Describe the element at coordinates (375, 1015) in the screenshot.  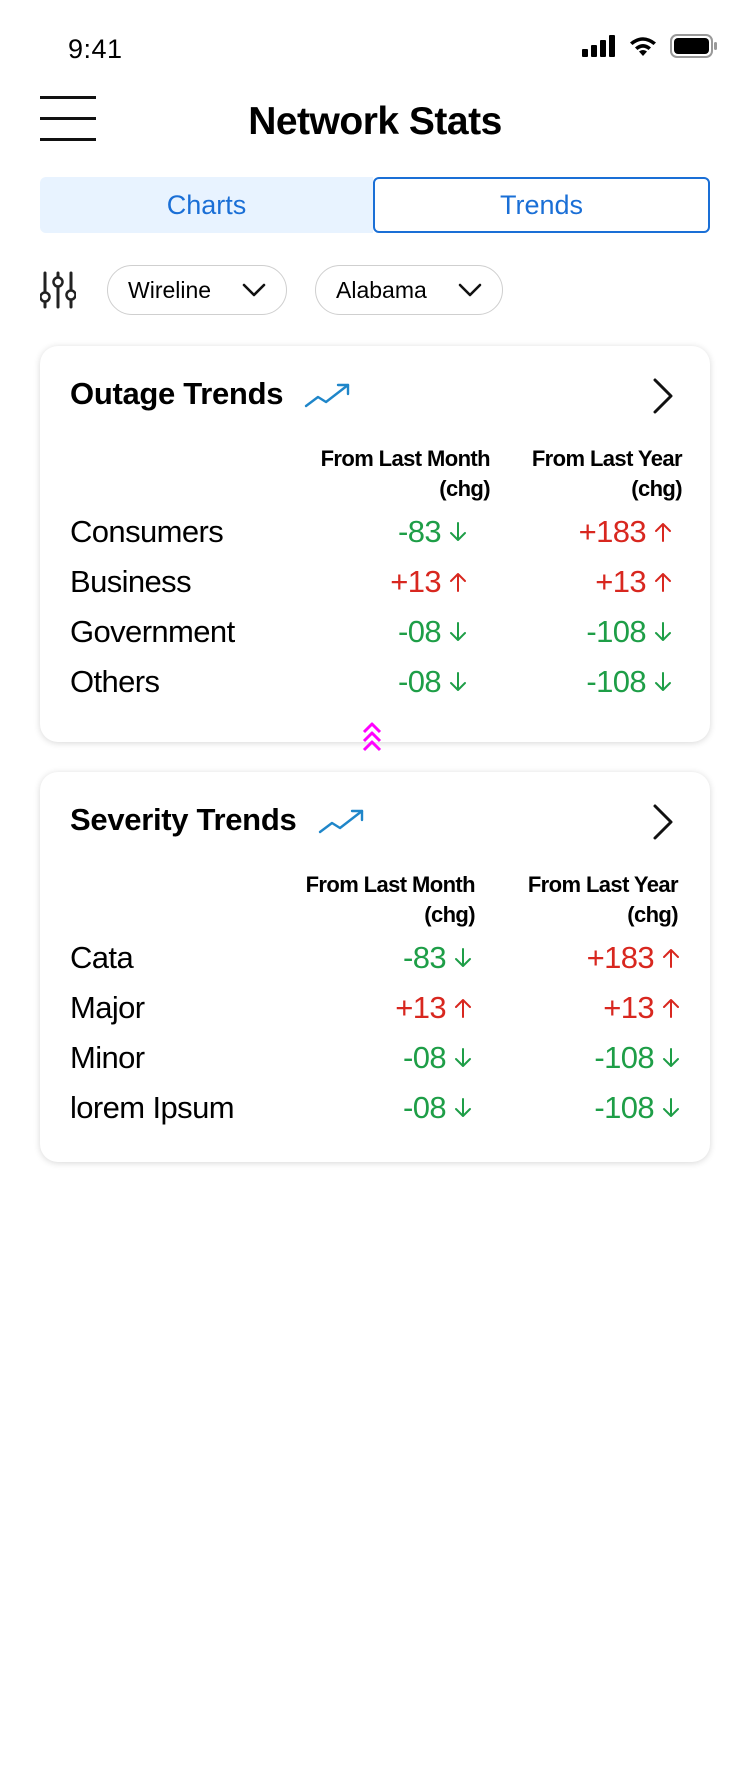
I see `table-row: Major +13 +13` at that location.